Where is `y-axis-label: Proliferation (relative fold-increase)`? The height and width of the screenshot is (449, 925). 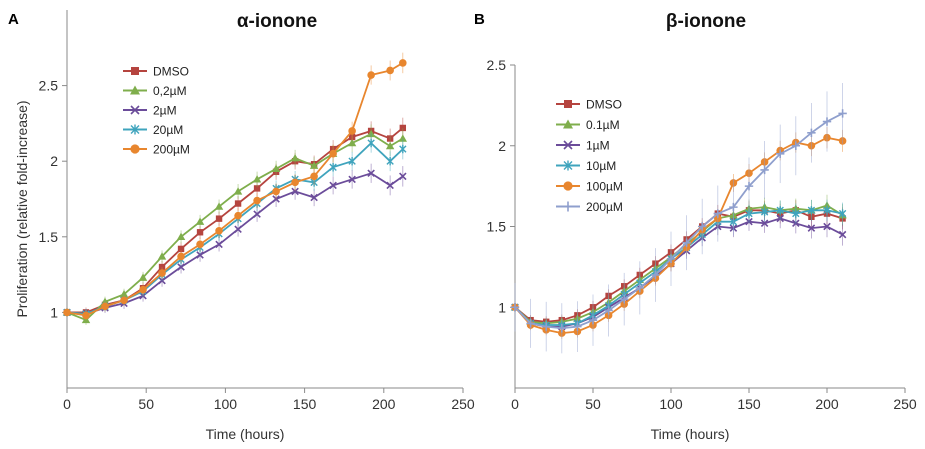
y-axis-label: Proliferation (relative fold-increase) is located at coordinates (22, 208).